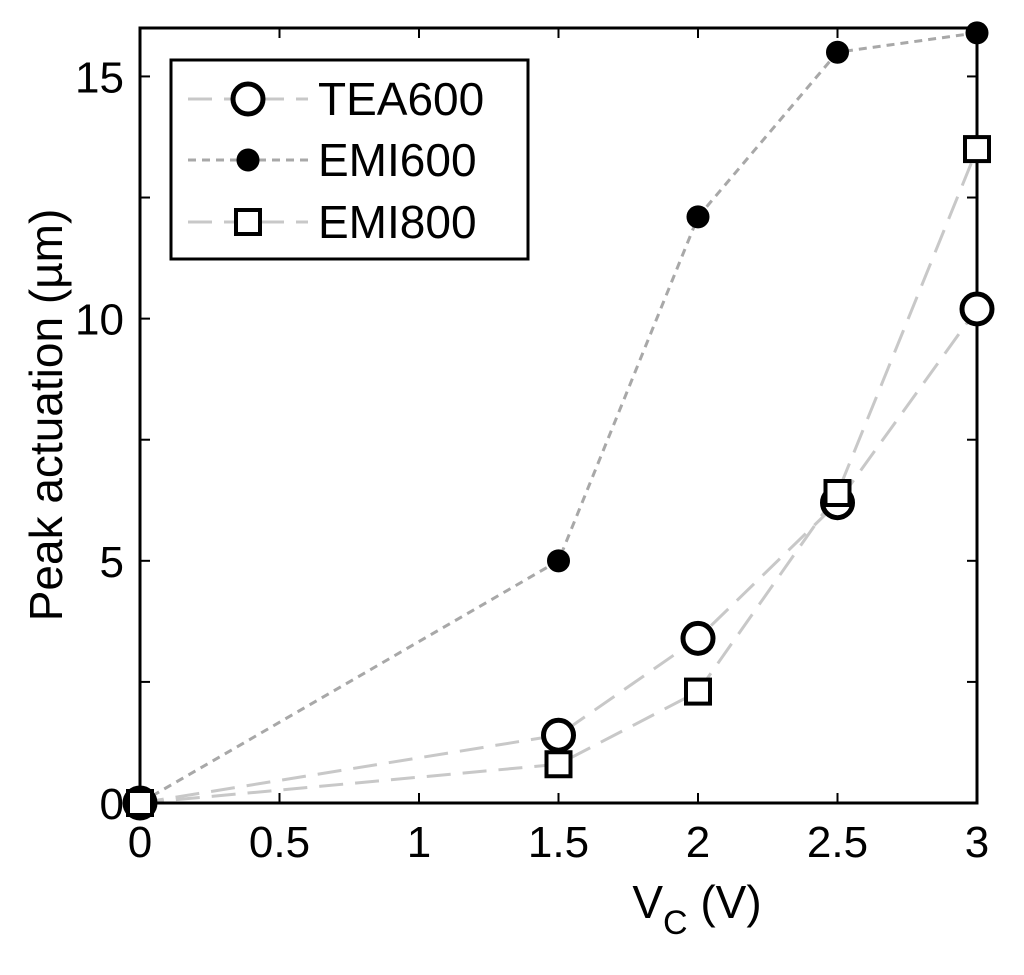 The height and width of the screenshot is (975, 1024). Describe the element at coordinates (698, 842) in the screenshot. I see `x-tick-label: 2` at that location.